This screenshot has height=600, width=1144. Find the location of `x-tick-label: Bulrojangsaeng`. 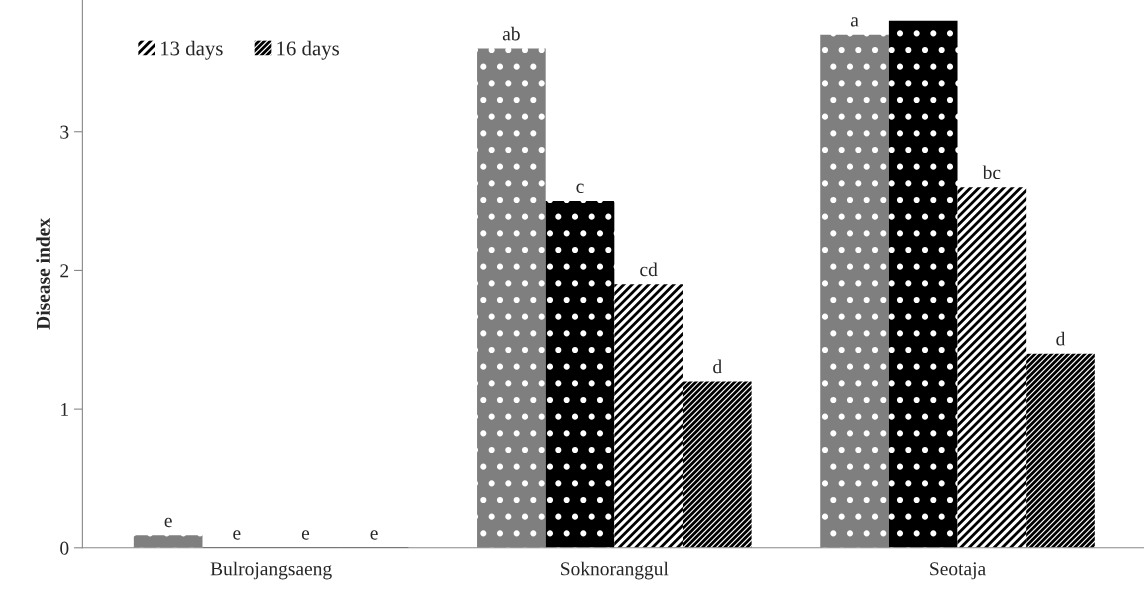

x-tick-label: Bulrojangsaeng is located at coordinates (271, 570).